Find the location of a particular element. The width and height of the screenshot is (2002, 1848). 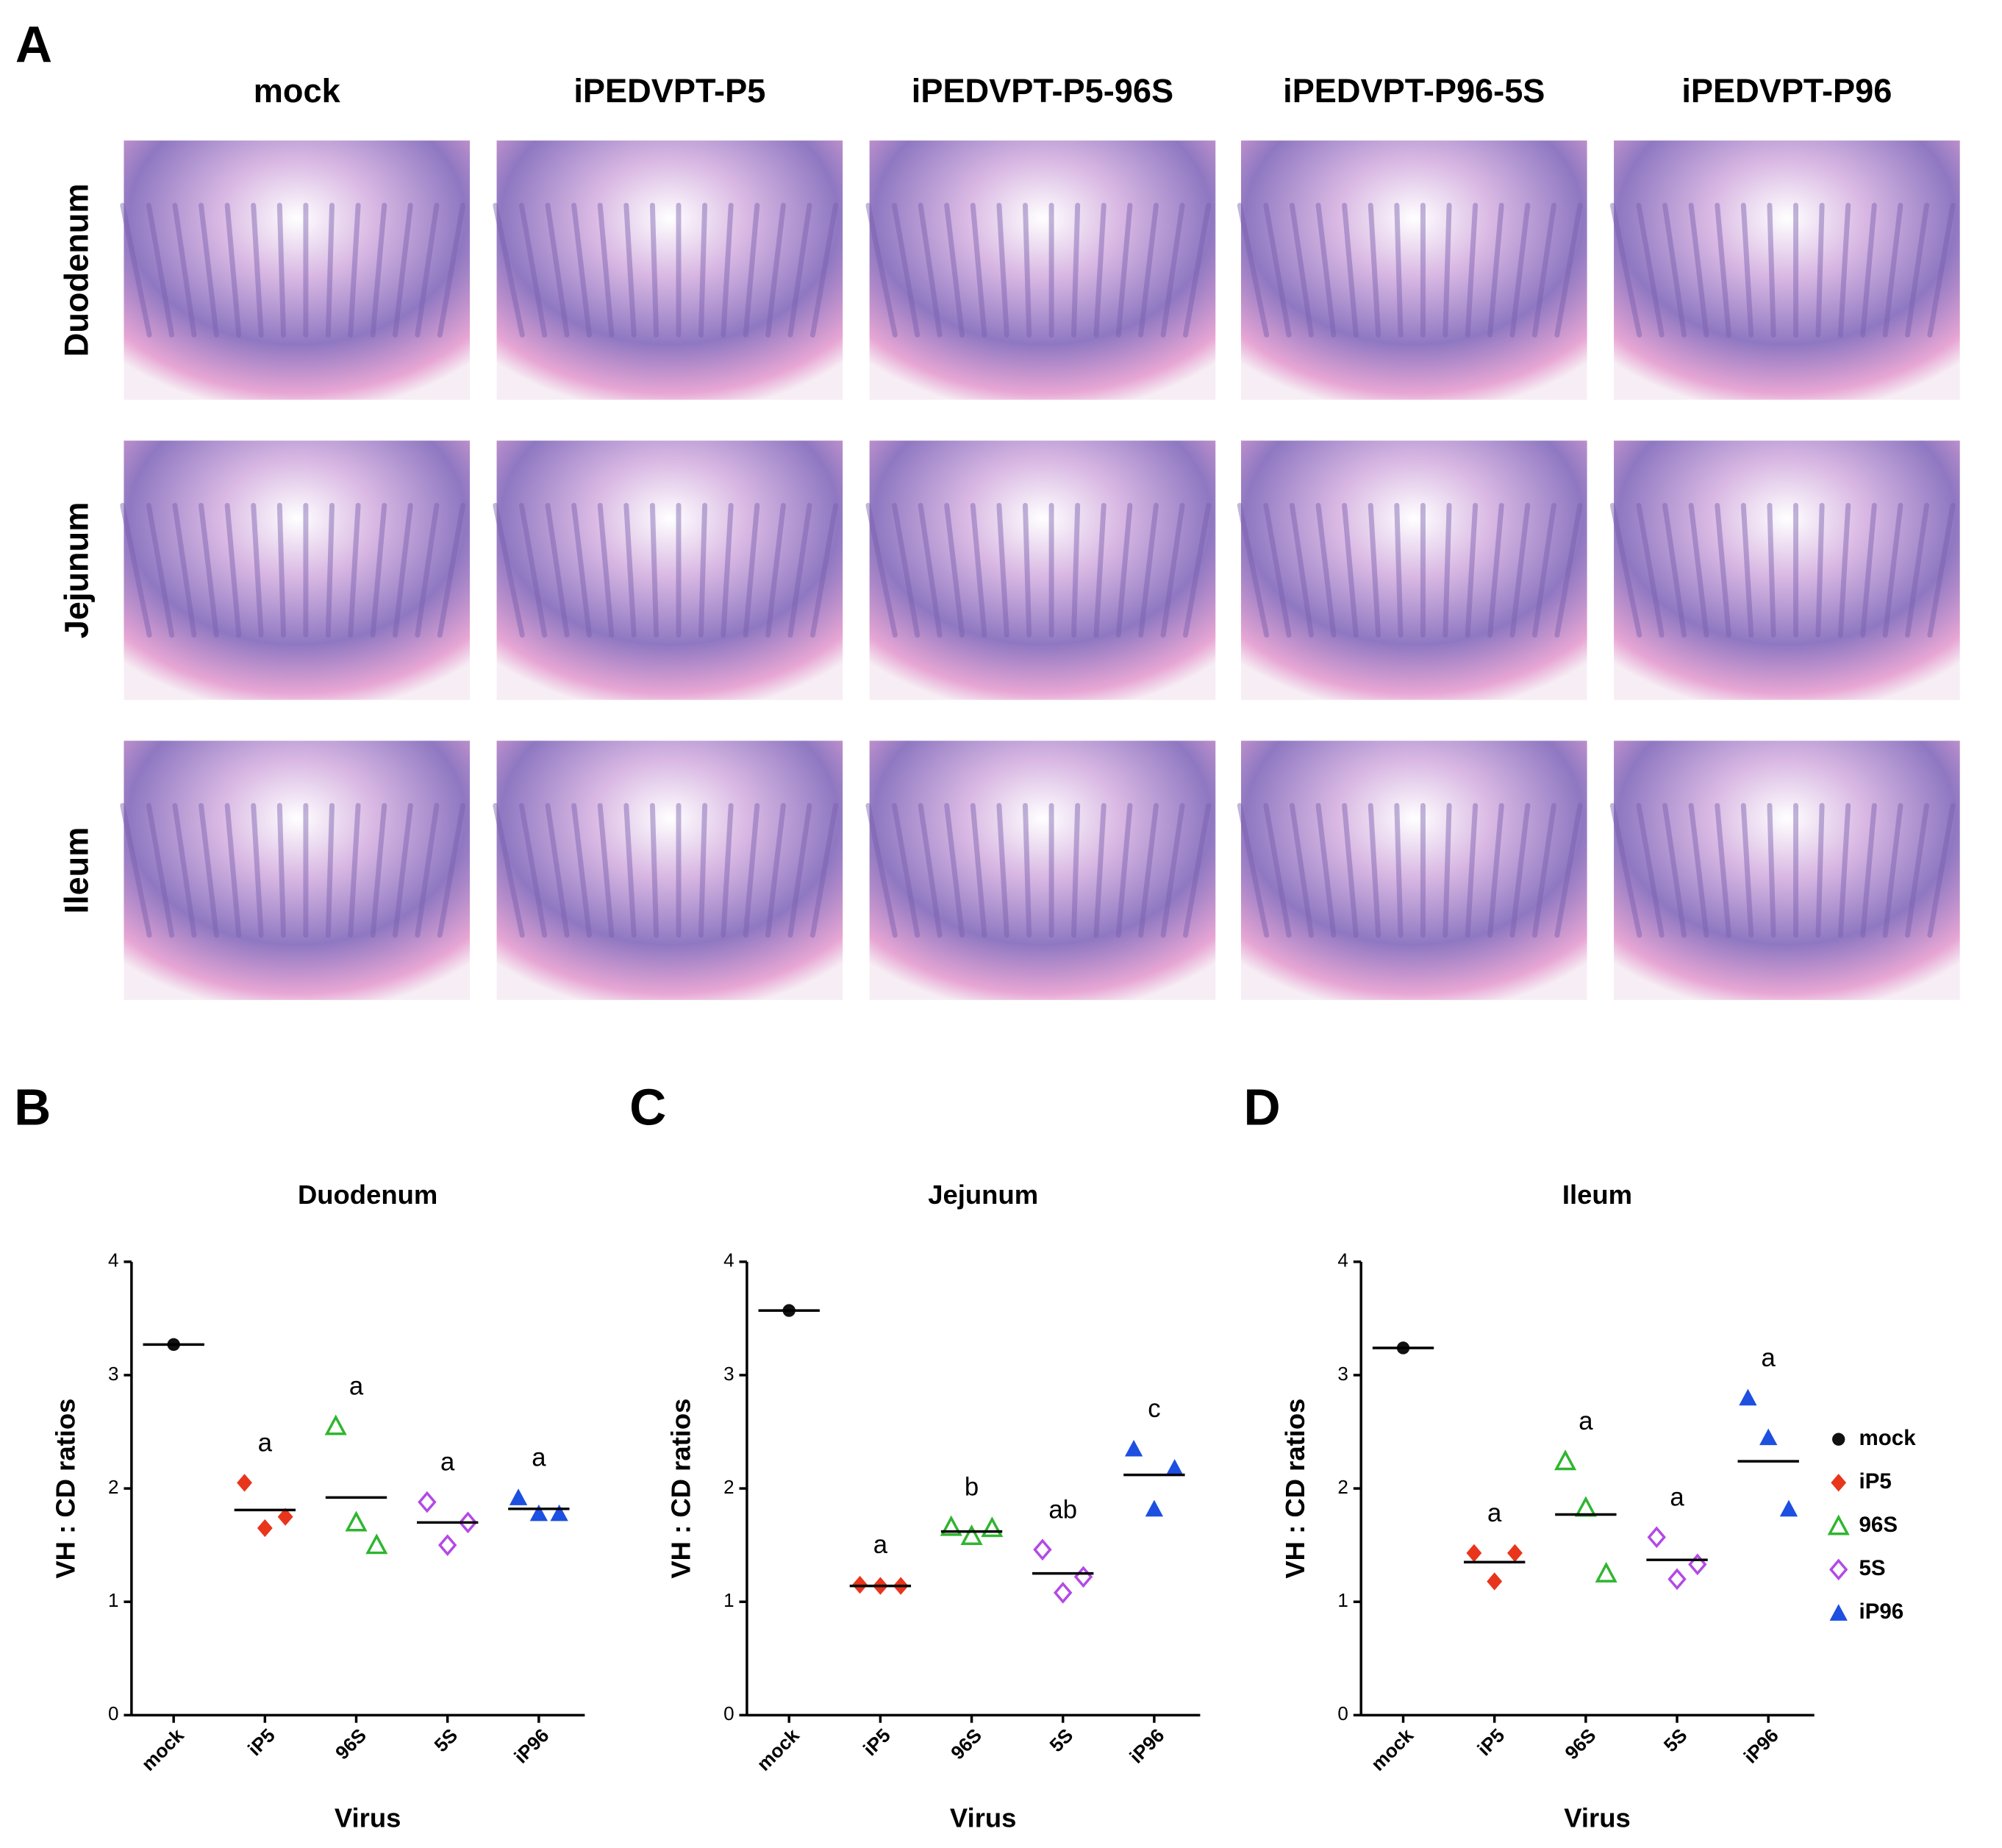

chart-title: Duodenum is located at coordinates (368, 1195).